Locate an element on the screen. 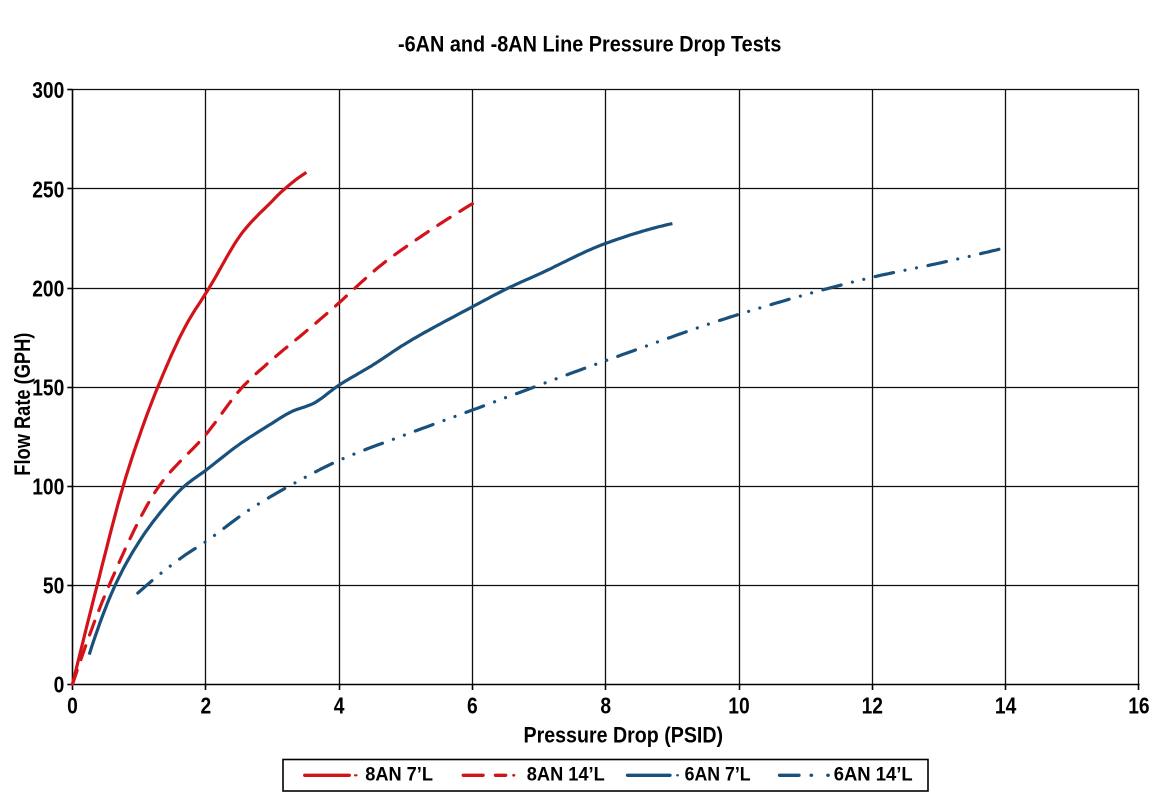 Image resolution: width=1168 pixels, height=802 pixels. svg-text: 50 is located at coordinates (53, 586).